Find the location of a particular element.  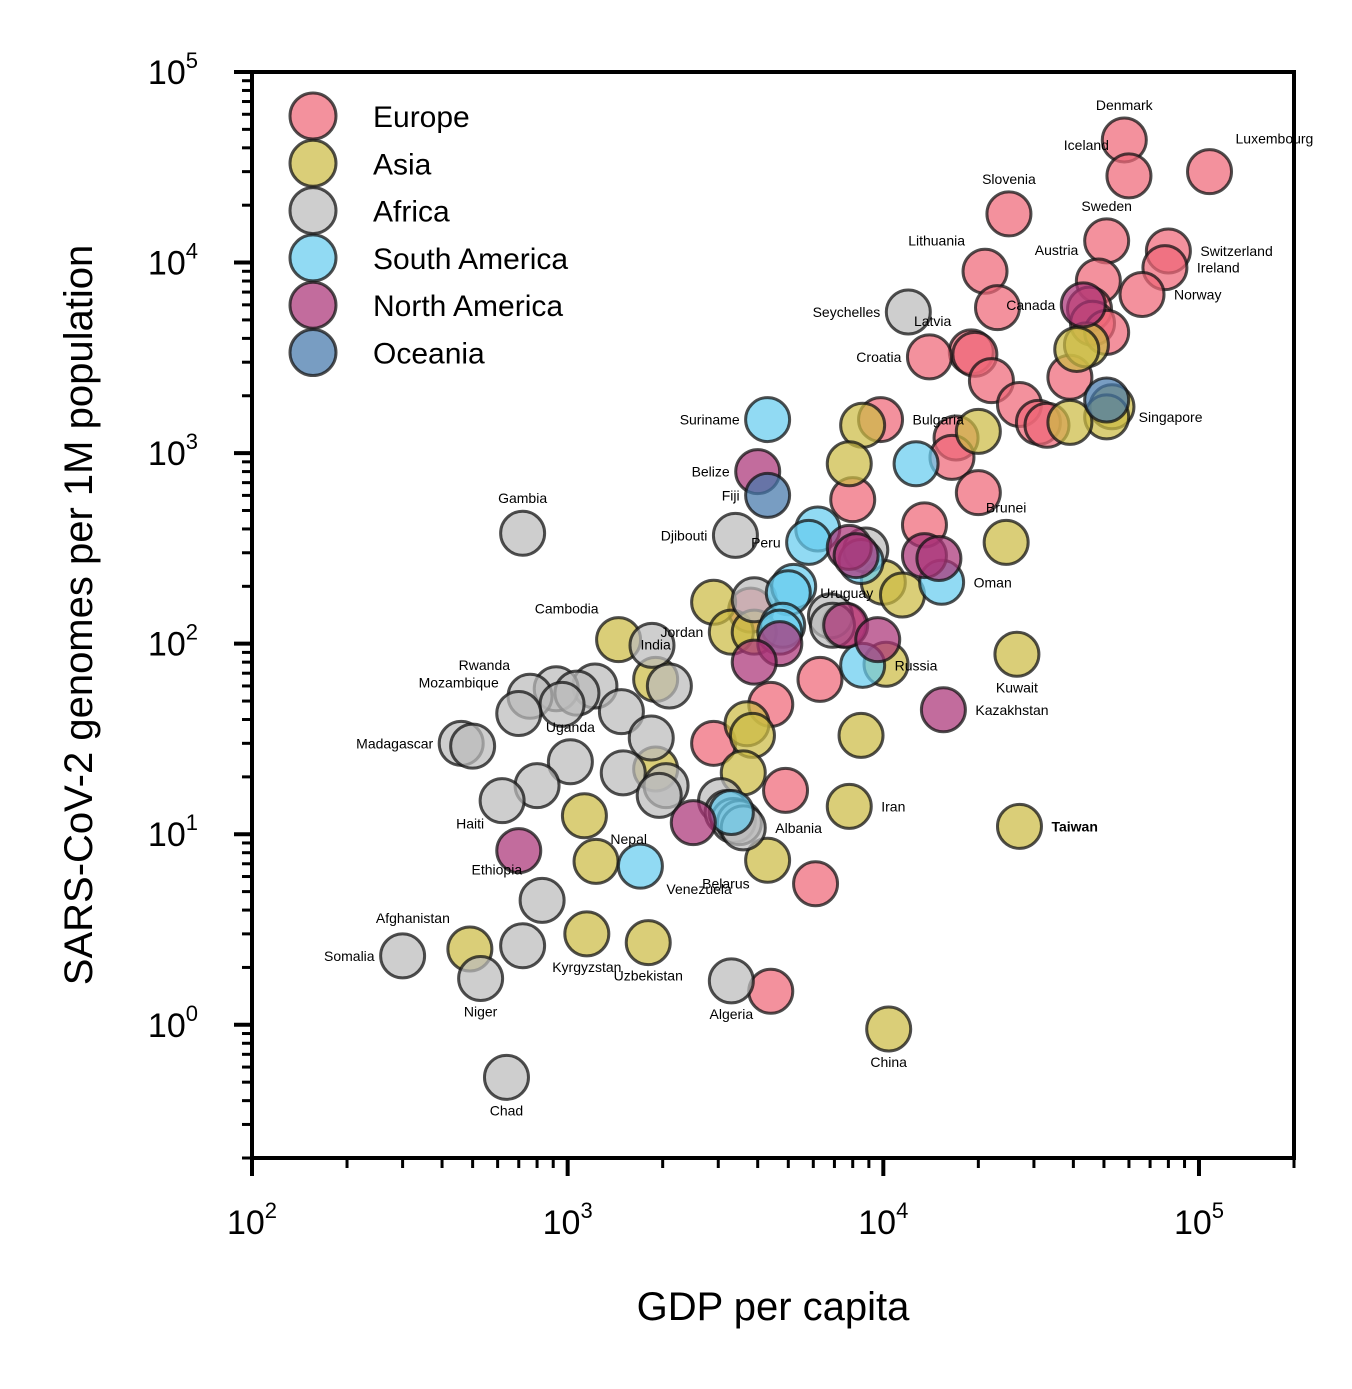

x-tick-label: 10⁵ is located at coordinates (1199, 1220).